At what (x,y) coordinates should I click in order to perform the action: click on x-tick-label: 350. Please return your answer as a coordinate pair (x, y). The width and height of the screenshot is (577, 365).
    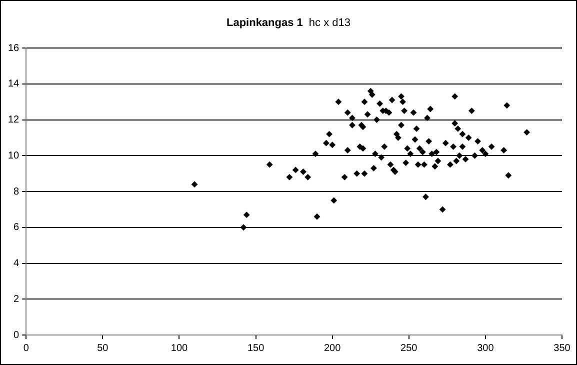
    Looking at the image, I should click on (562, 348).